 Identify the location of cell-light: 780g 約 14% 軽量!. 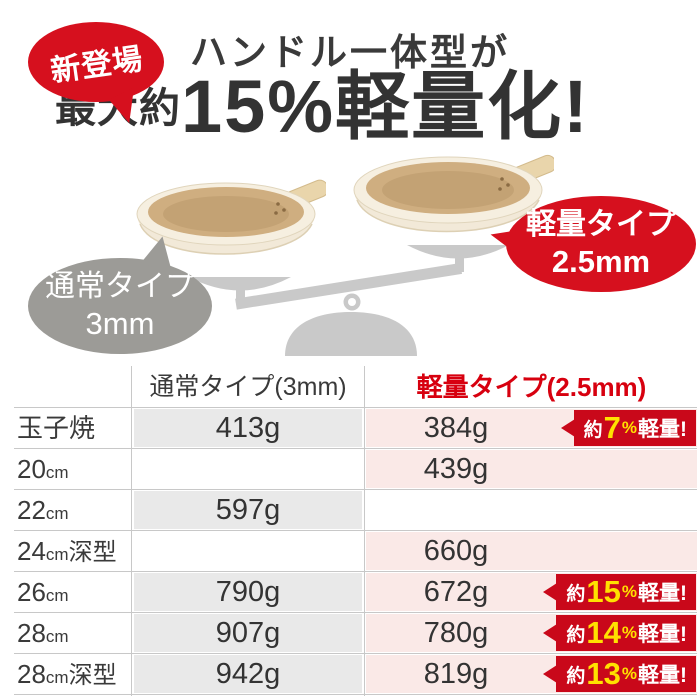
(531, 633).